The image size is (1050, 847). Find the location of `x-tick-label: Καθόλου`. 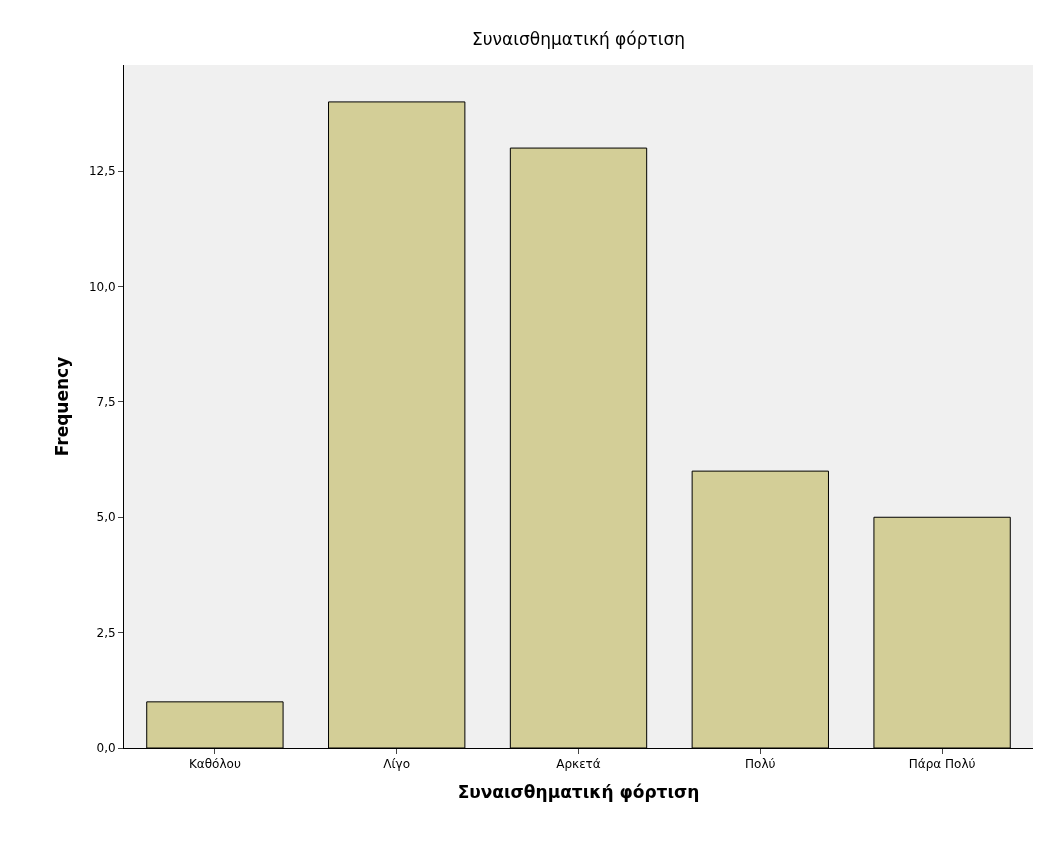

x-tick-label: Καθόλου is located at coordinates (214, 764).